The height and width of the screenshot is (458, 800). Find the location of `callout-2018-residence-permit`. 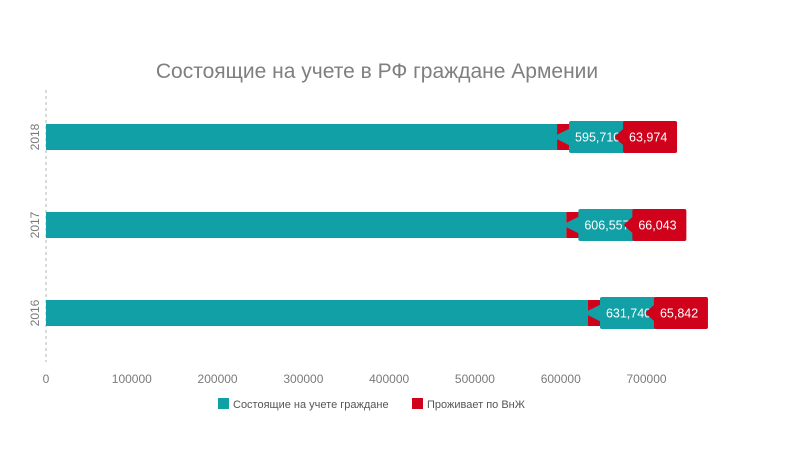

callout-2018-residence-permit is located at coordinates (646, 137).